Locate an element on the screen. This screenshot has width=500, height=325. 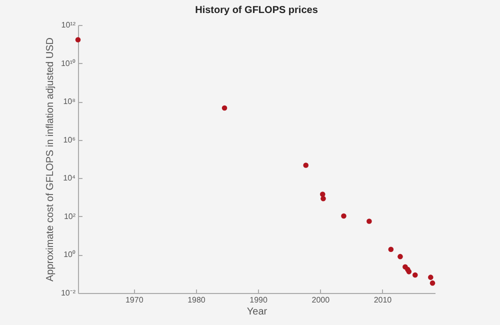
chart-title: History of GFLOPS prices is located at coordinates (256, 10).